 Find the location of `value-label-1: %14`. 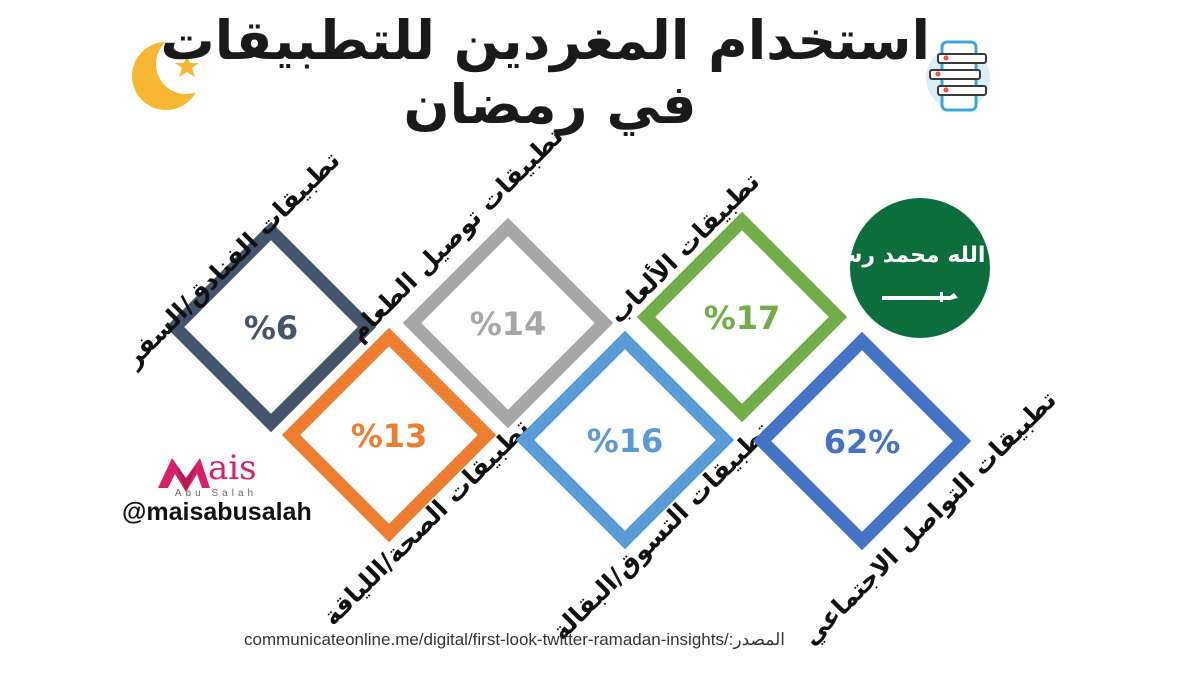

value-label-1: %14 is located at coordinates (508, 324).